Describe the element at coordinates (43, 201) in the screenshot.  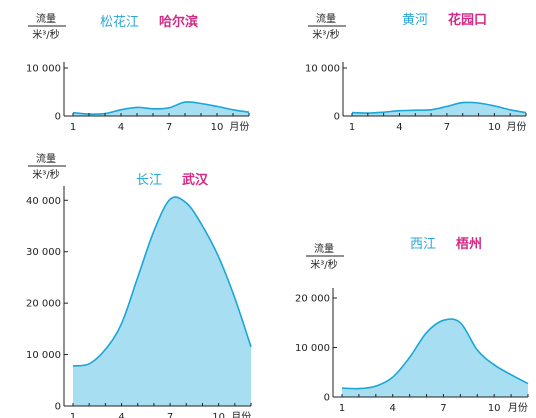
I see `y-tick-label: 40 000` at that location.